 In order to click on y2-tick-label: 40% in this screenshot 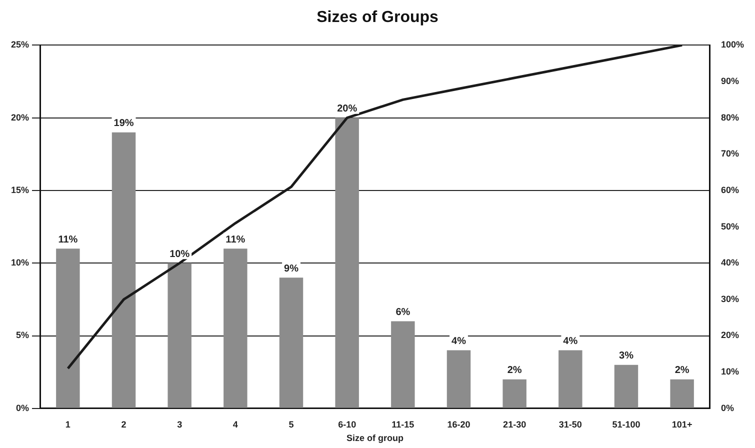, I will do `click(729, 263)`.